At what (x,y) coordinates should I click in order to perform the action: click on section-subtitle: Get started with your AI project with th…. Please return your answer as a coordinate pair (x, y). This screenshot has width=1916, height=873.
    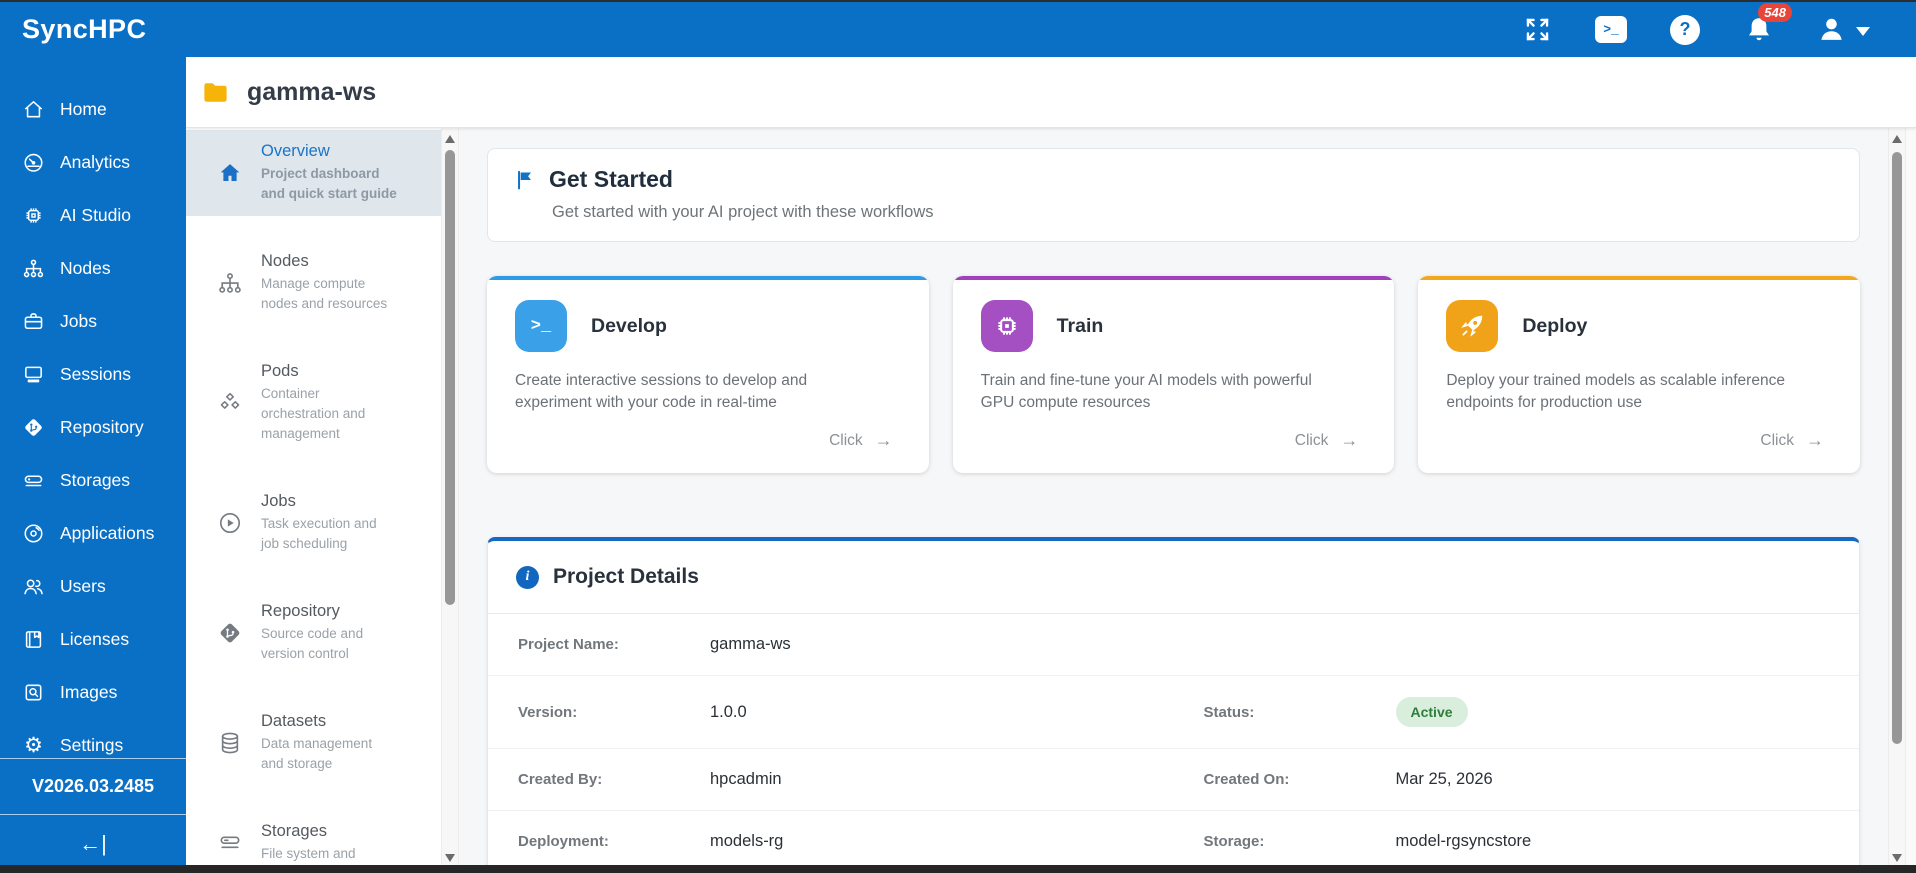
    Looking at the image, I should click on (743, 212).